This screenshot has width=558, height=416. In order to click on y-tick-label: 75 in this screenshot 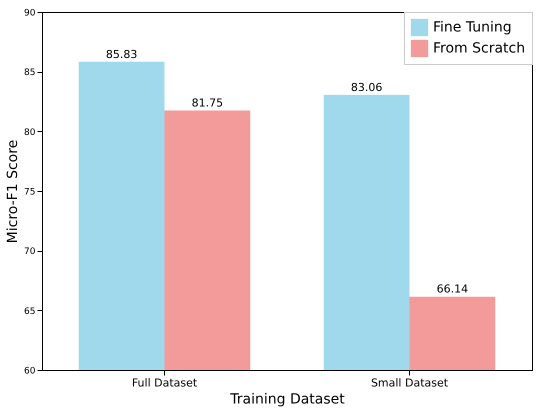, I will do `click(30, 193)`.